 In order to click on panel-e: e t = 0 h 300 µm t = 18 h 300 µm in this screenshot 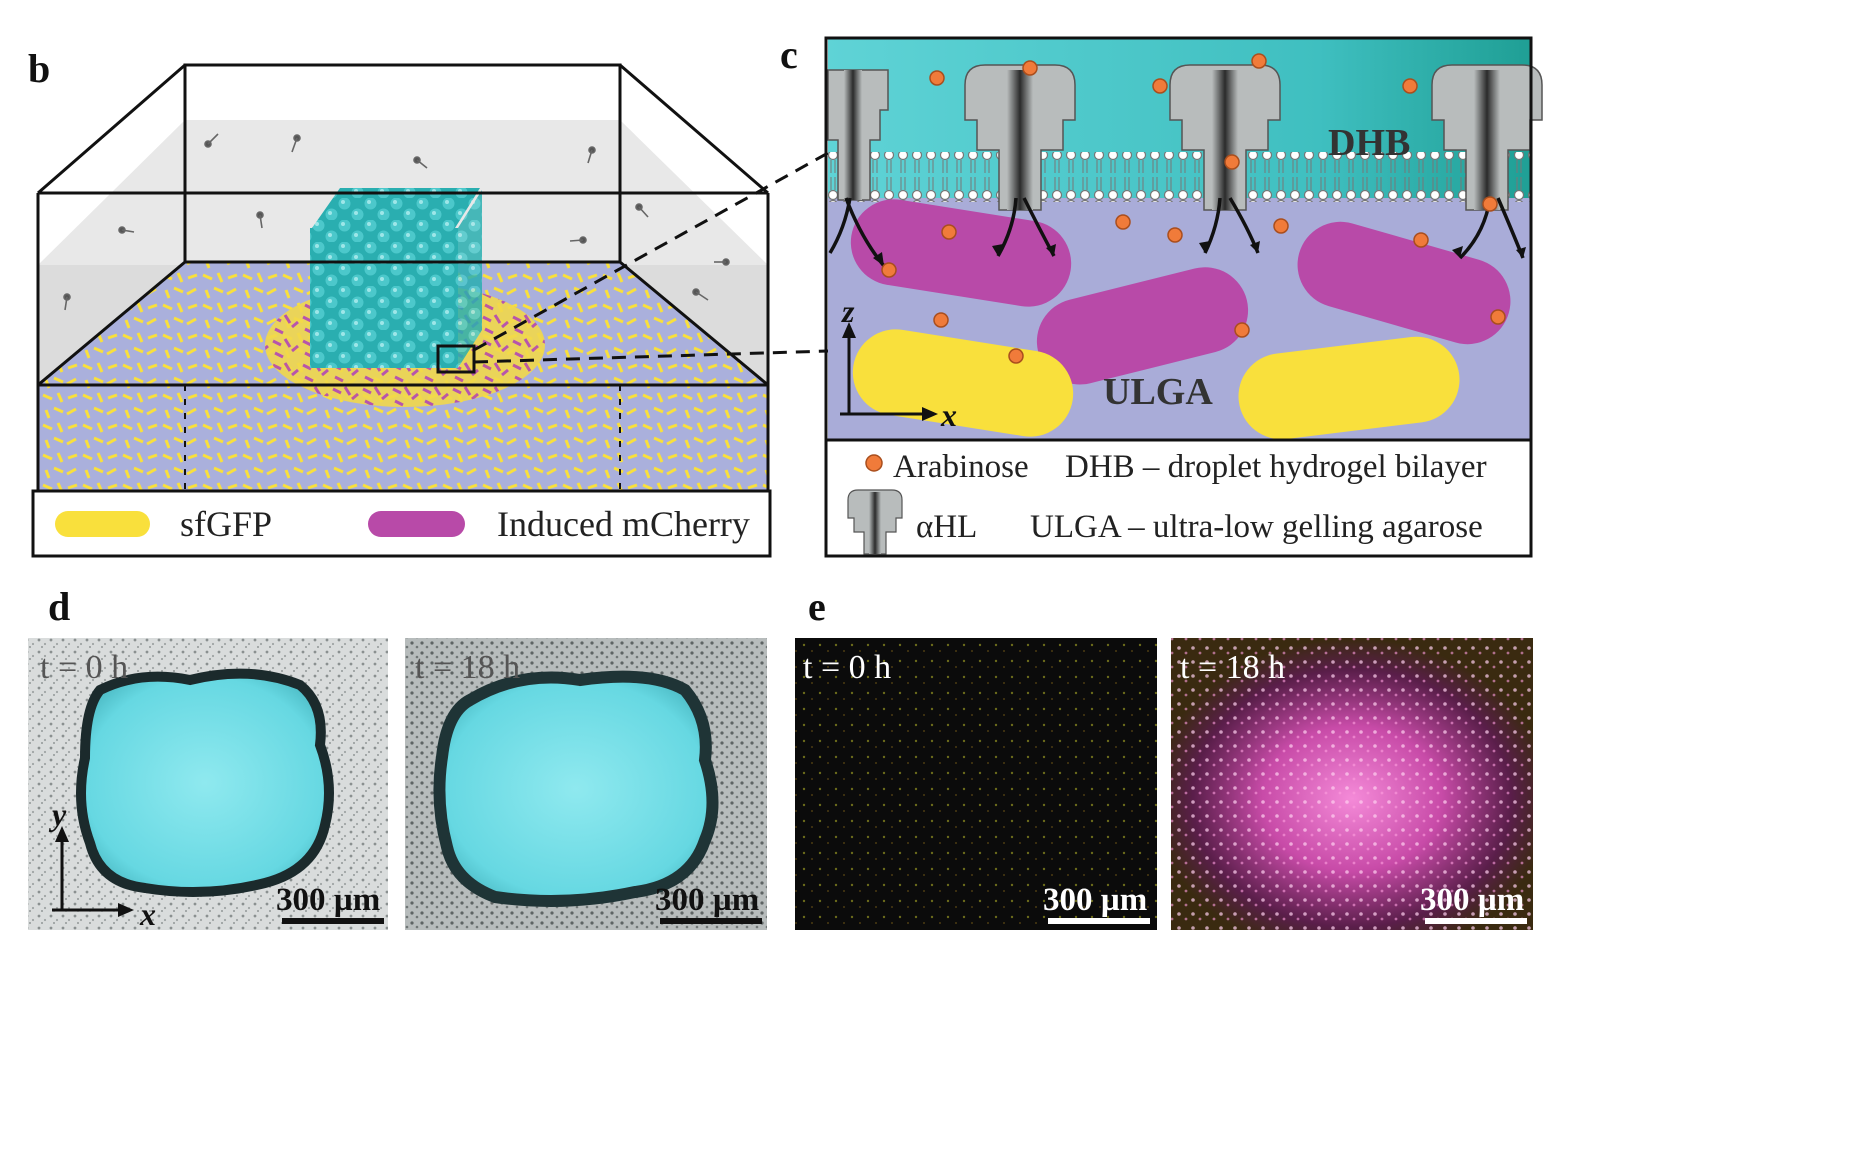, I will do `click(1164, 757)`.